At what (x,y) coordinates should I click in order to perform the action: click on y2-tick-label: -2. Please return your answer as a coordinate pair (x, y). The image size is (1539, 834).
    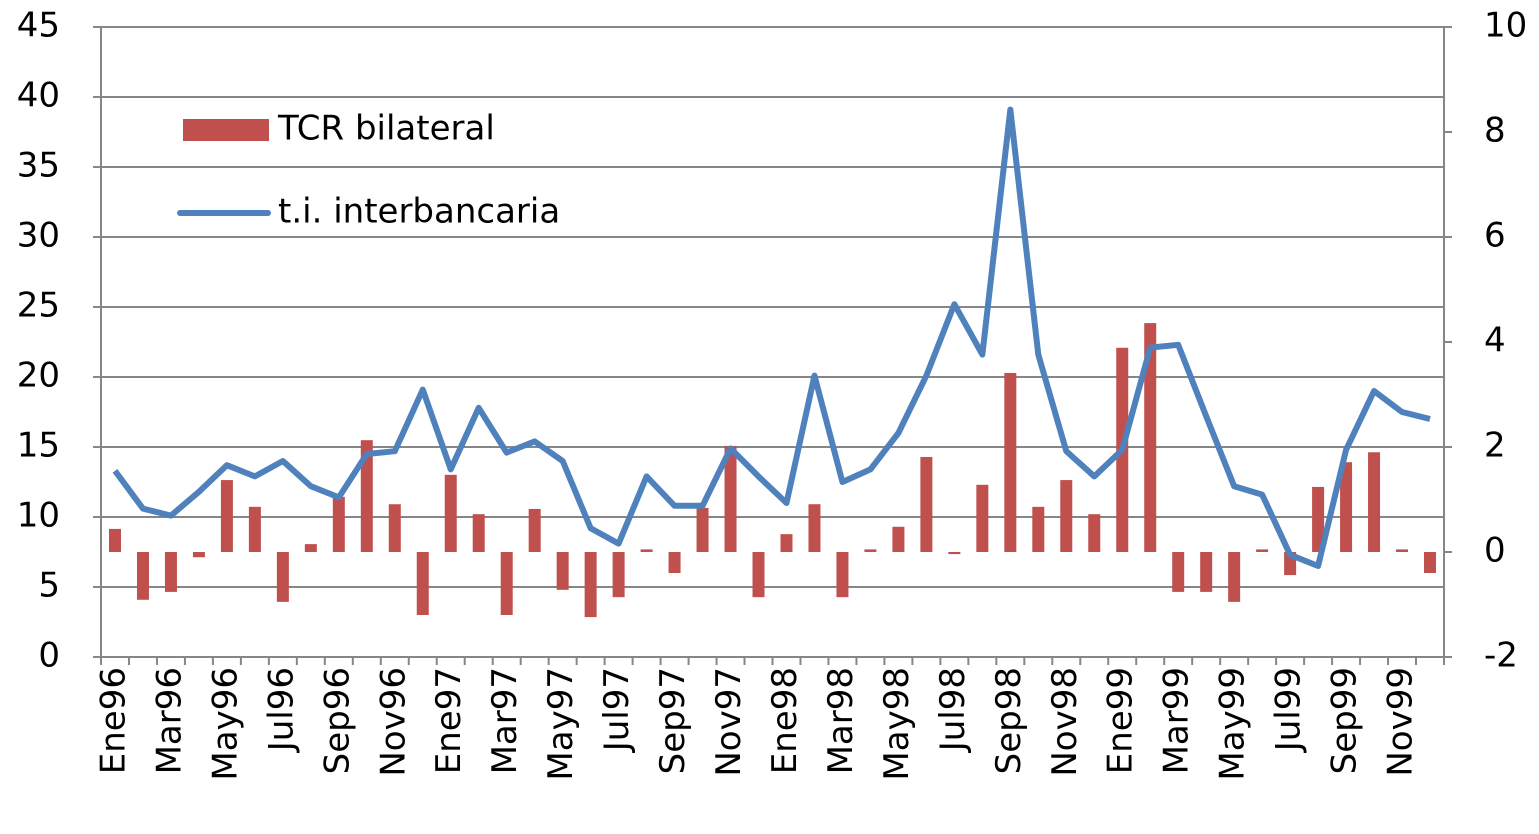
    Looking at the image, I should click on (1501, 656).